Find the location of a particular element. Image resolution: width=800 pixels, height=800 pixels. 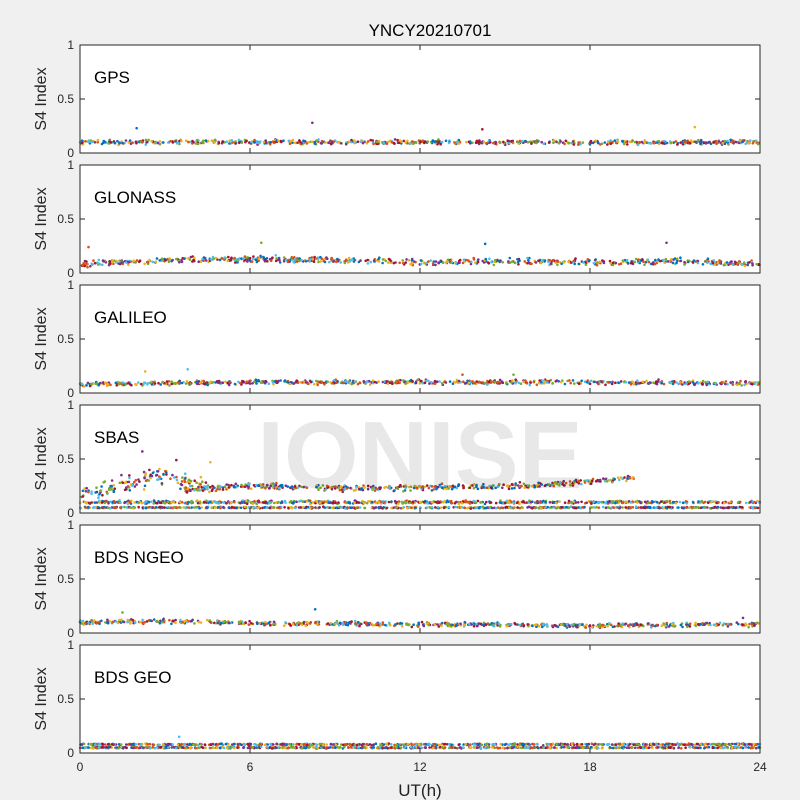

y-tick-label: 0 is located at coordinates (70, 153).